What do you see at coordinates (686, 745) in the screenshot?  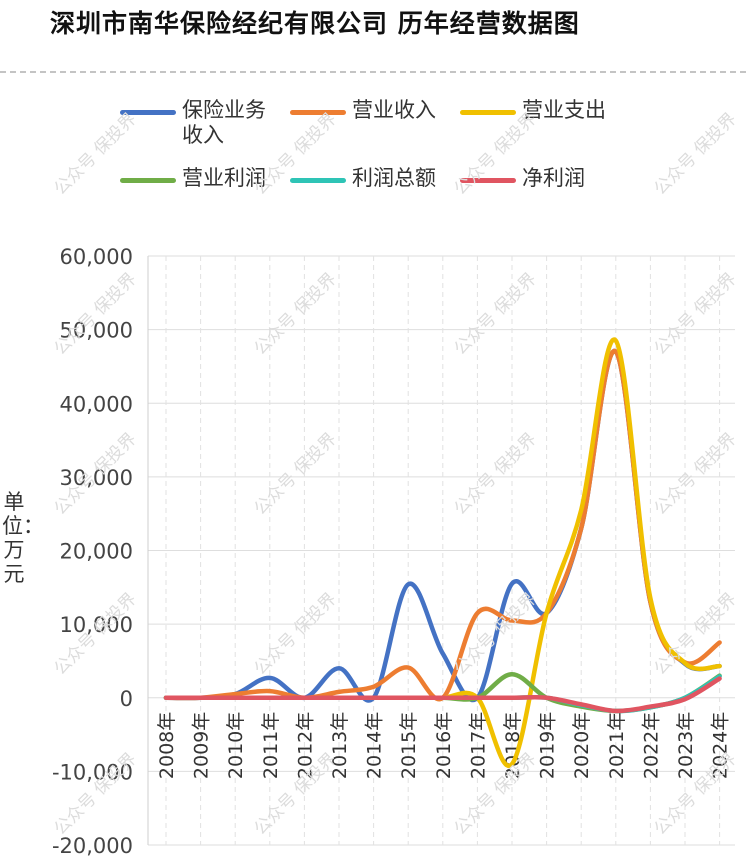 I see `x-tick-label: 2023年` at bounding box center [686, 745].